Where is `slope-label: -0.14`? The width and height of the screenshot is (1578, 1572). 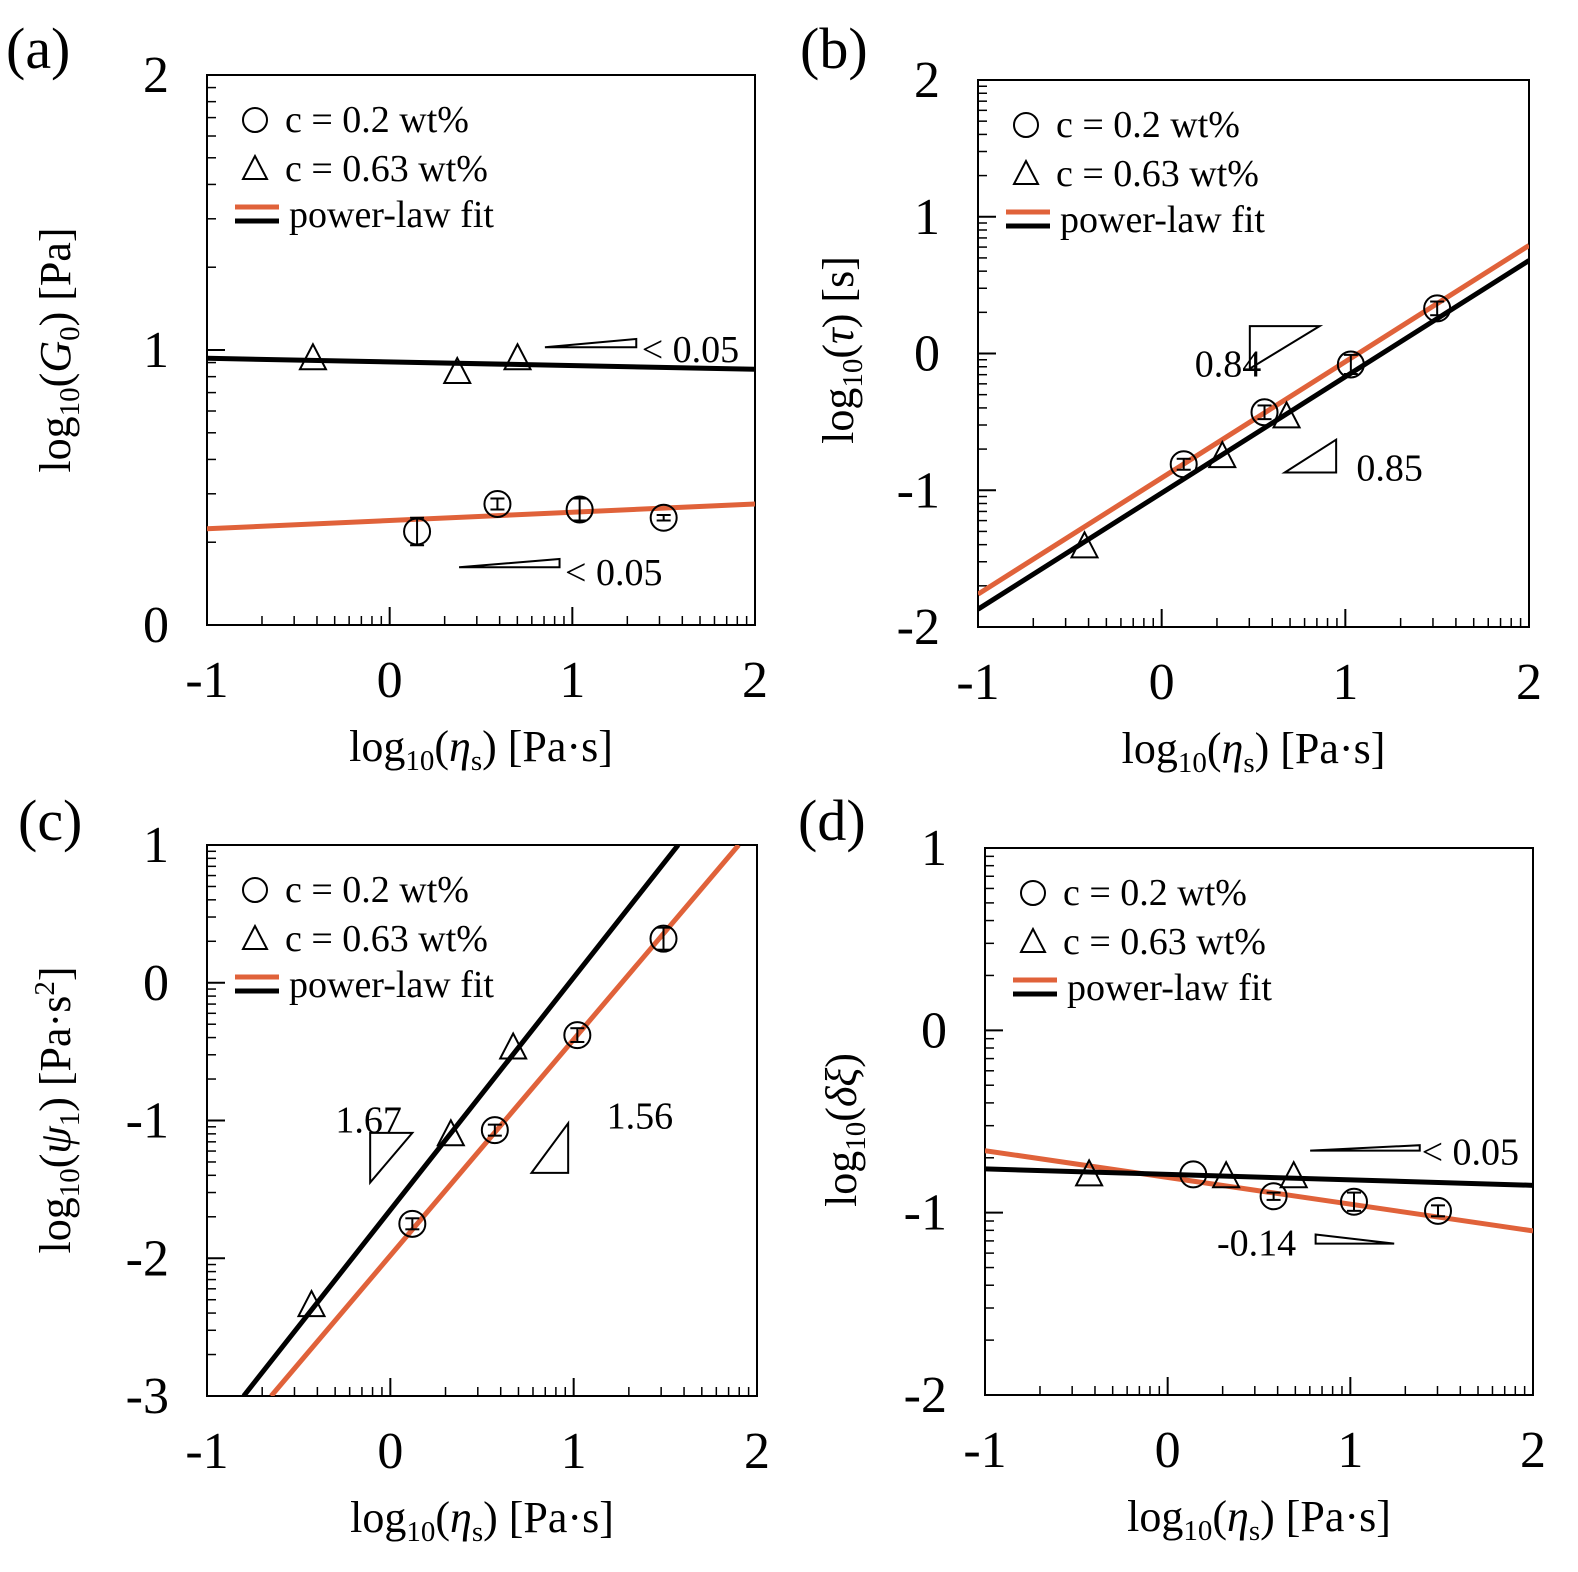
slope-label: -0.14 is located at coordinates (1256, 1244).